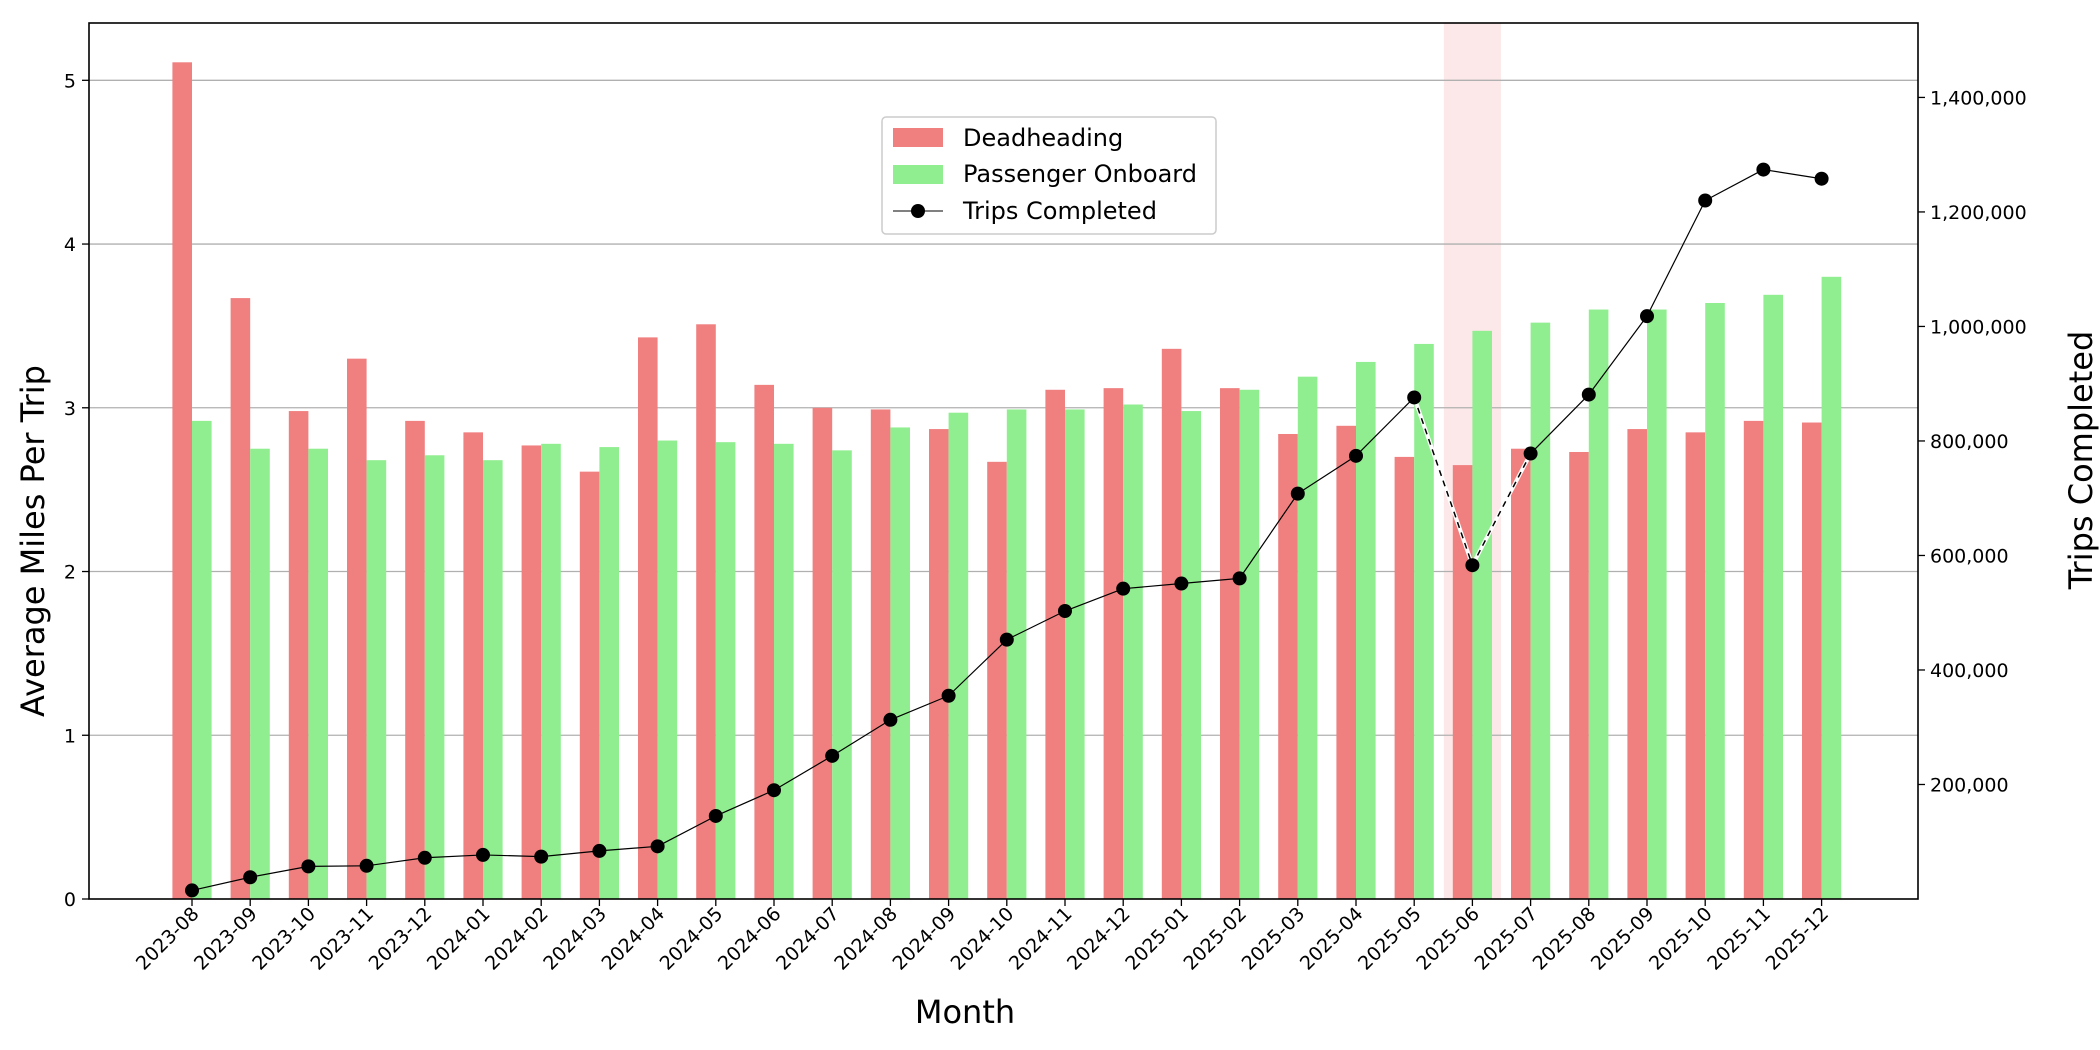 This screenshot has height=1050, width=2100. Describe the element at coordinates (1969, 556) in the screenshot. I see `y2-tick-label: 600,000` at that location.